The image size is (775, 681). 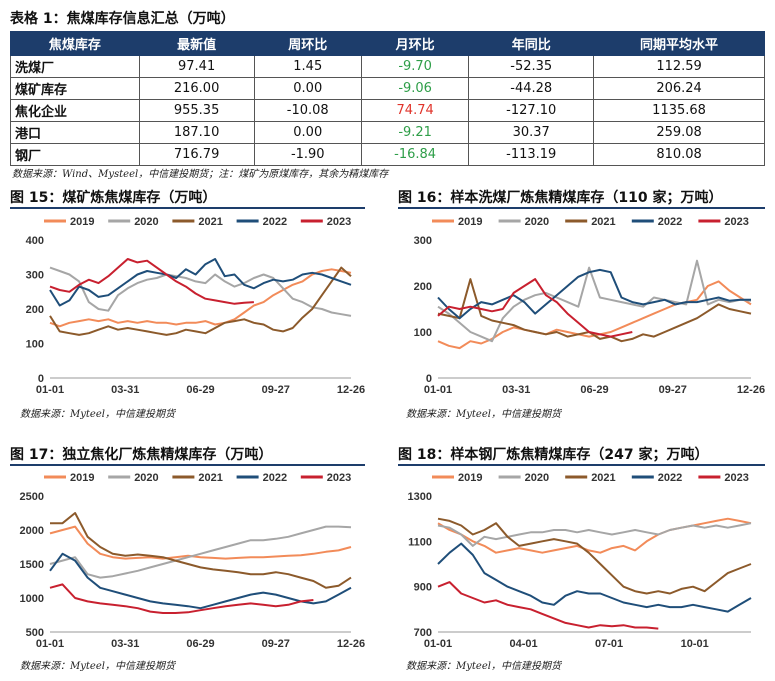 I want to click on column-header: 最新值, so click(x=196, y=43).